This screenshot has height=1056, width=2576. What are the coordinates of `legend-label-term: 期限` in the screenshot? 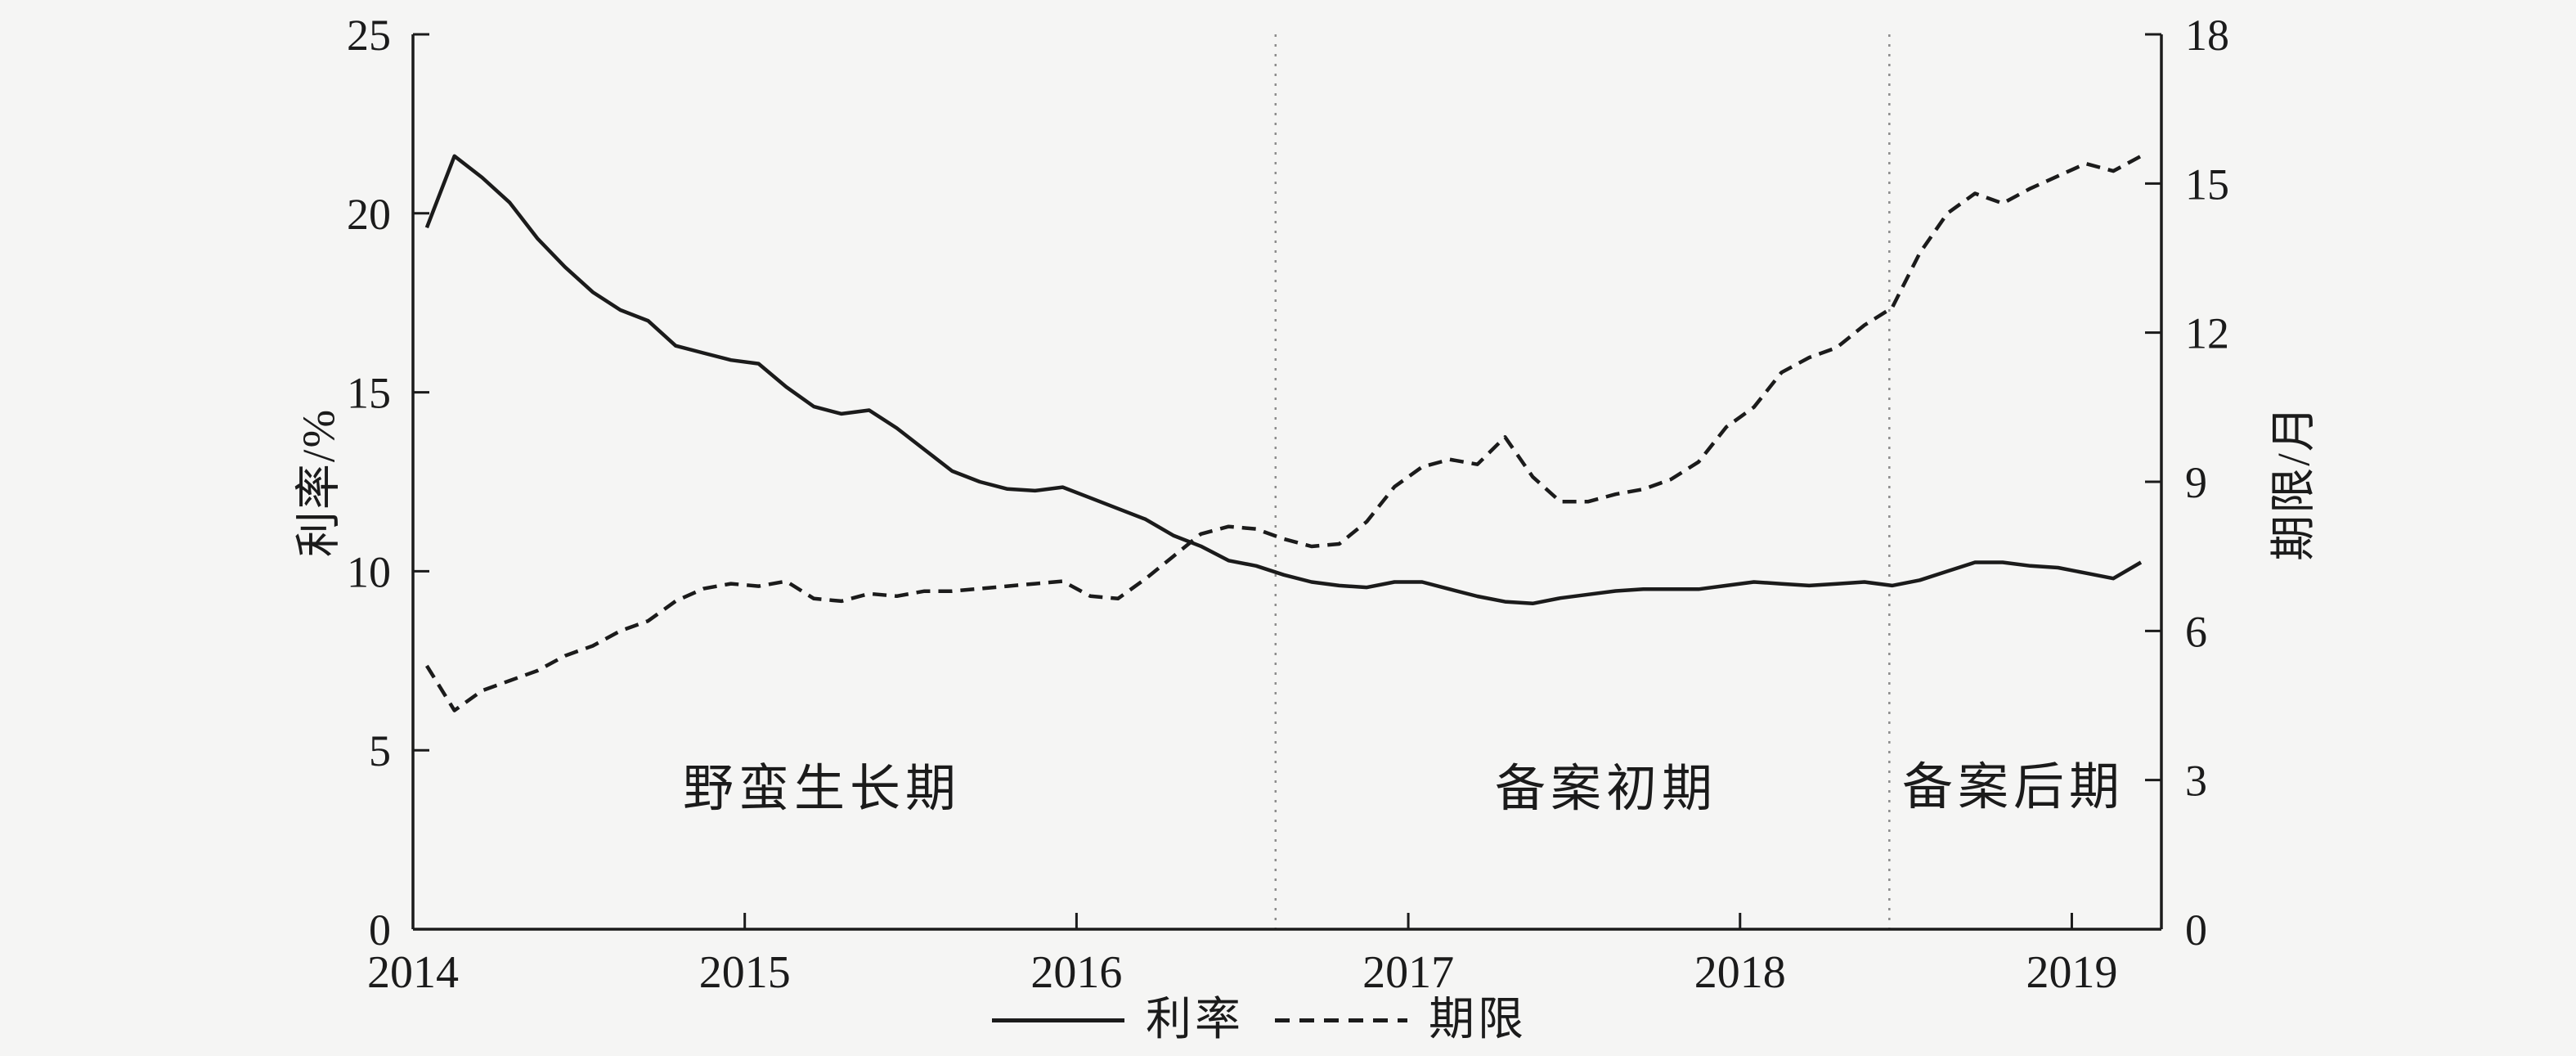 It's located at (1478, 1020).